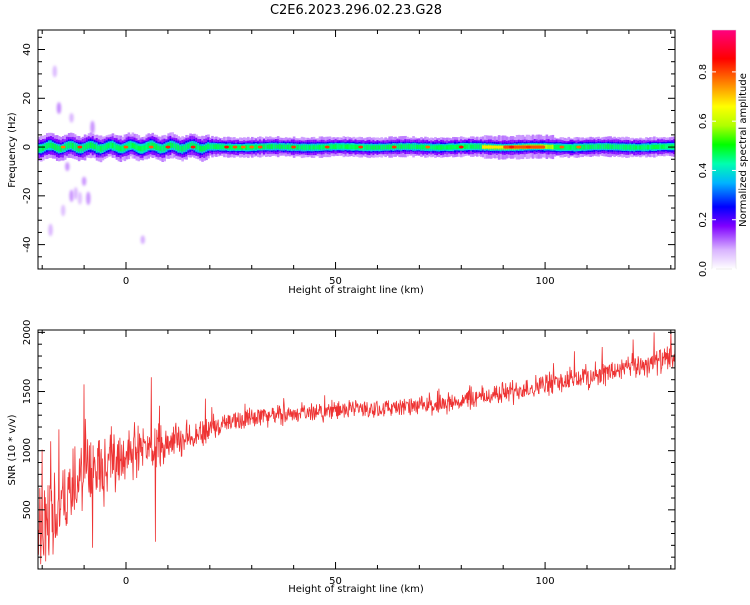 This screenshot has width=750, height=605. I want to click on heatmap-y-tick-label: 0, so click(27, 147).